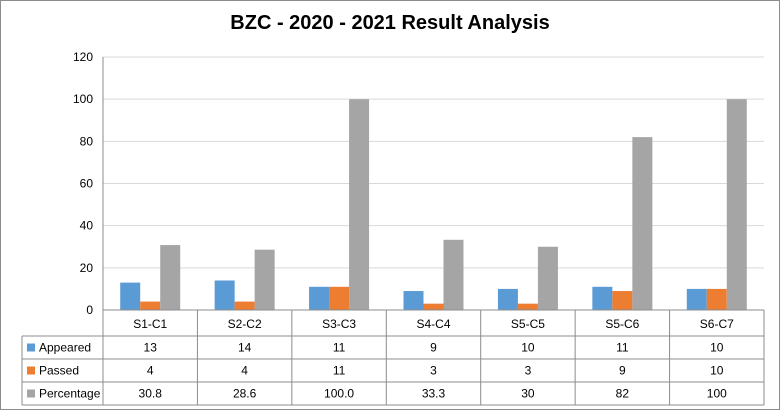 The width and height of the screenshot is (780, 410). What do you see at coordinates (717, 371) in the screenshot?
I see `table-cell-passed: 10` at bounding box center [717, 371].